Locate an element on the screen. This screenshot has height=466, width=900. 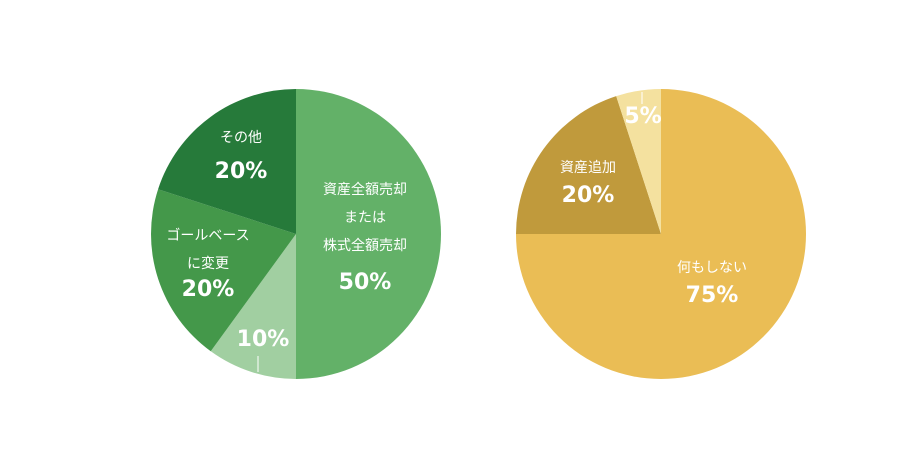
slice-label: その他 is located at coordinates (241, 138).